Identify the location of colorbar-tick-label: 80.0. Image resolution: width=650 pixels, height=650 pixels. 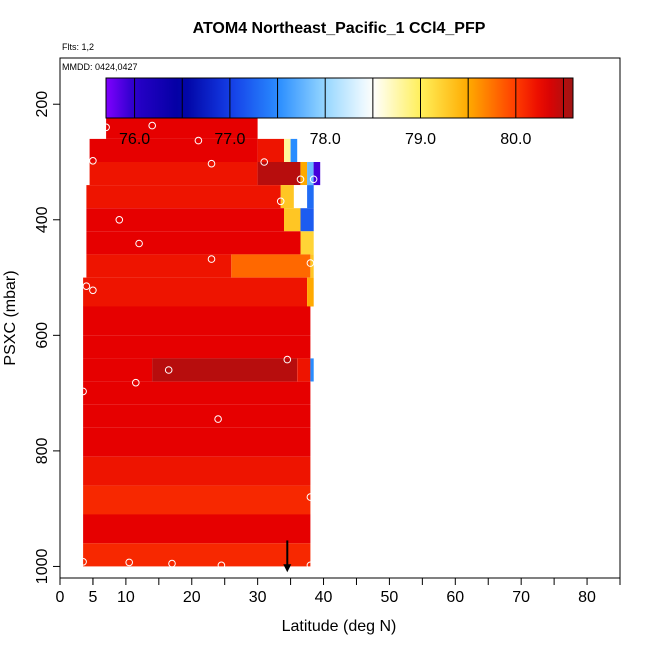
(515, 139).